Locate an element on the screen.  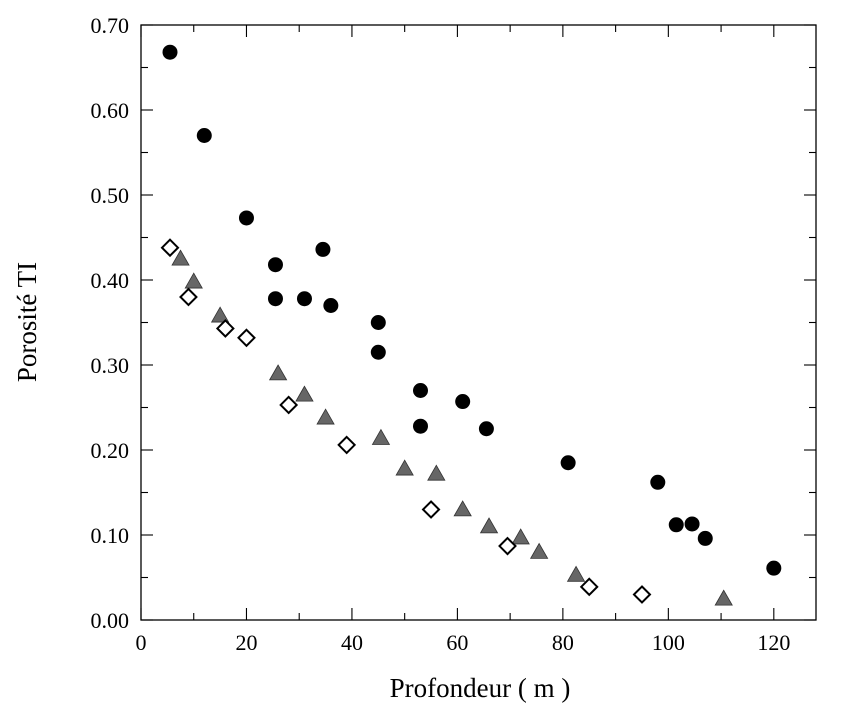
x-tick-label: 120 is located at coordinates (773, 642).